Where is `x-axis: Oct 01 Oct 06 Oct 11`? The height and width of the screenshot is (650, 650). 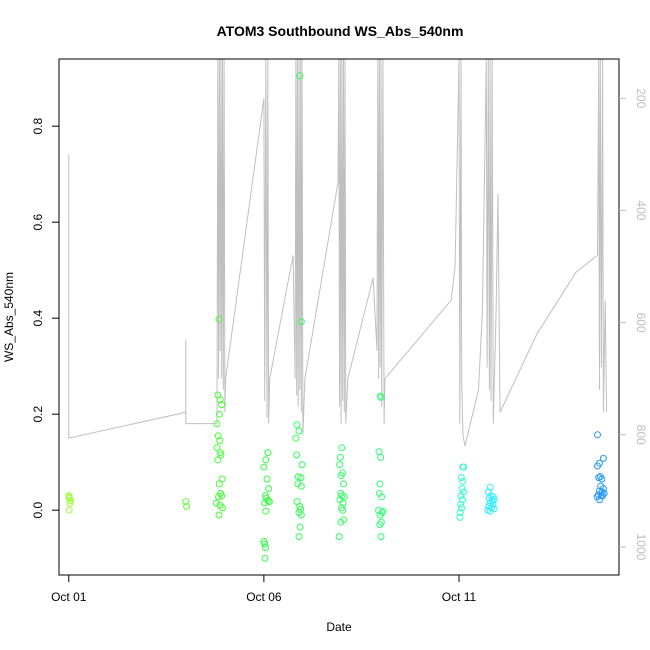
x-axis: Oct 01 Oct 06 Oct 11 is located at coordinates (264, 589).